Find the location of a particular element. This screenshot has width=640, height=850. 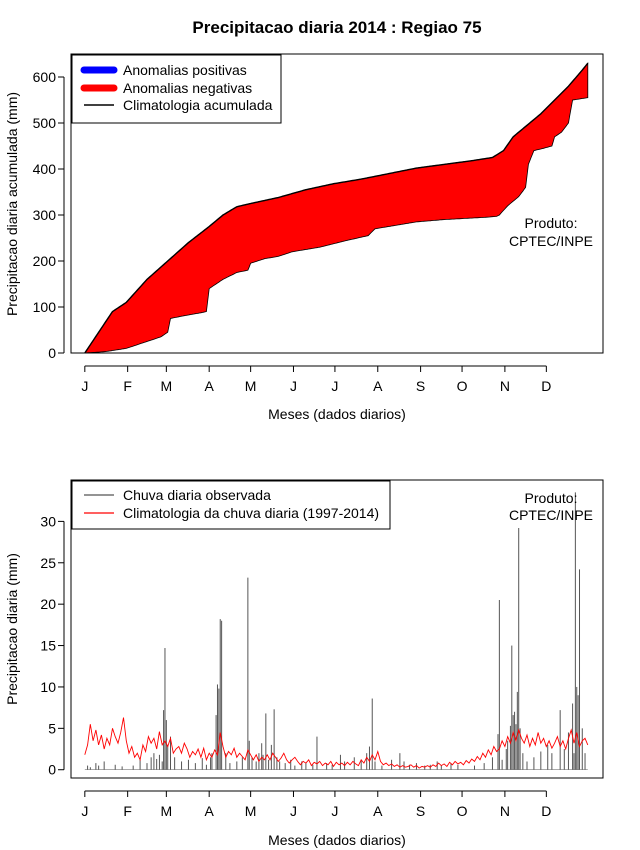

bottom-x-tick-label: F is located at coordinates (127, 811).